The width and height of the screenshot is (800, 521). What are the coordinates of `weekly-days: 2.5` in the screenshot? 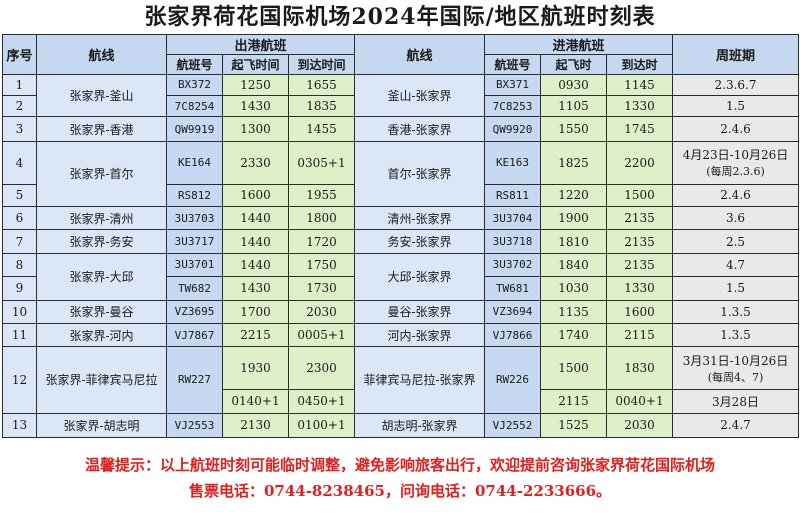 It's located at (735, 241).